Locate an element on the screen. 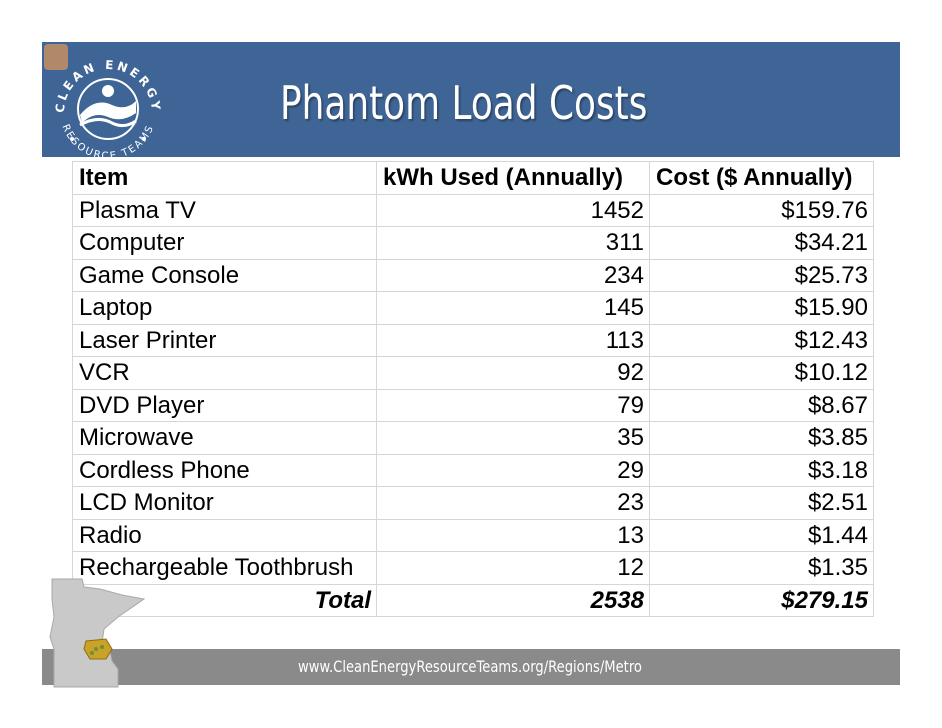  cost-cell: $1.44 is located at coordinates (761, 535).